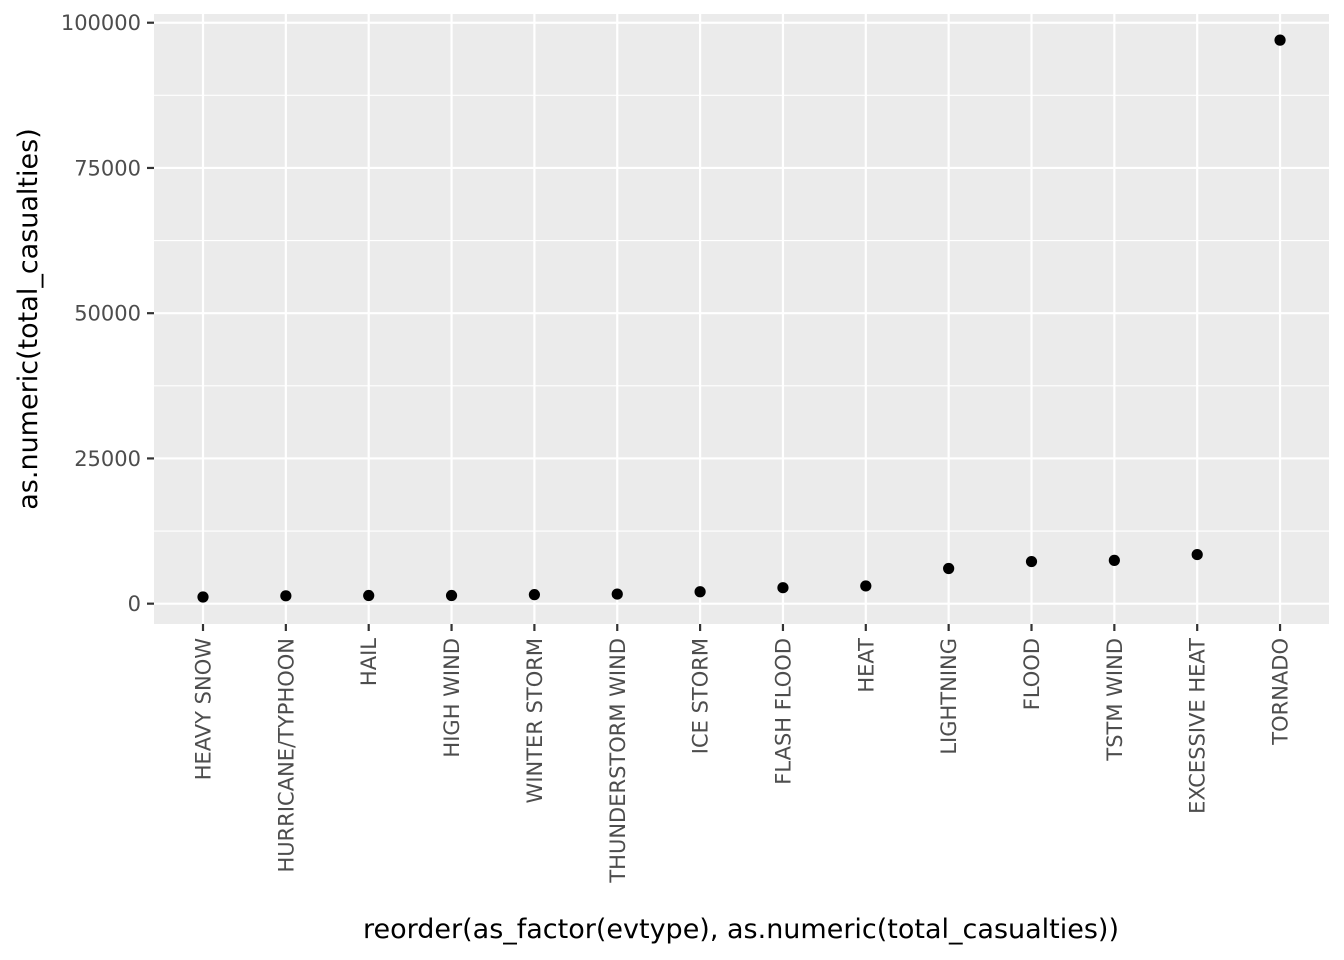 This screenshot has width=1344, height=960. What do you see at coordinates (107, 168) in the screenshot?
I see `y-tick-label: 75000` at bounding box center [107, 168].